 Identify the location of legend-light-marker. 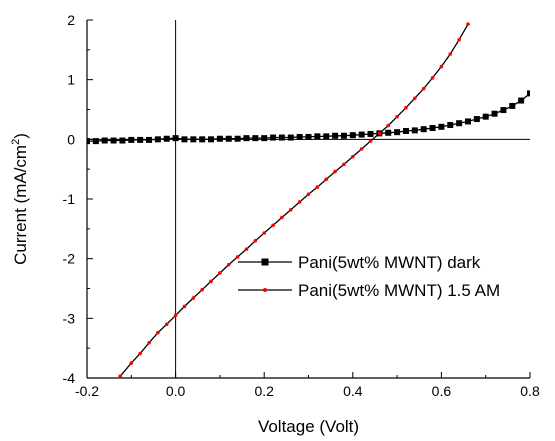
(265, 290).